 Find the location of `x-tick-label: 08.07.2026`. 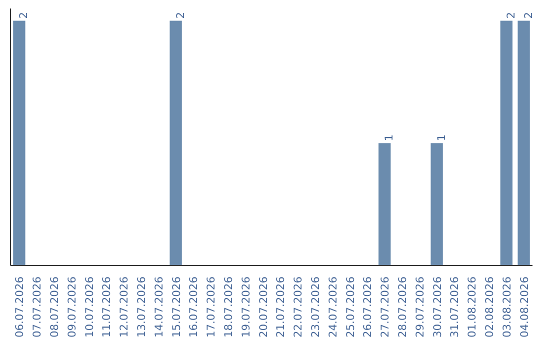

x-tick-label: 08.07.2026 is located at coordinates (54, 307).